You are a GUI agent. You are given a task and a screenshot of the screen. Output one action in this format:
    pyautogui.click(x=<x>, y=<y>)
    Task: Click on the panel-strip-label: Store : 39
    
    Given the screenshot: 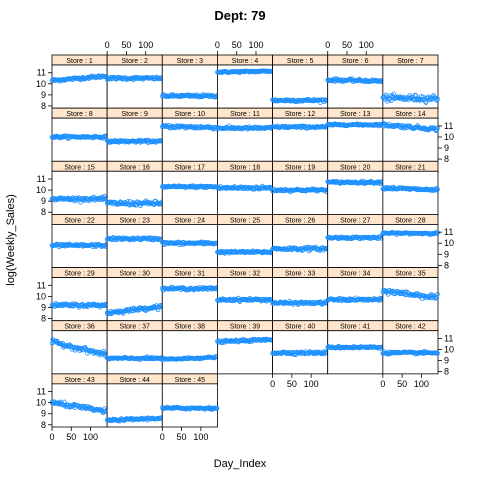 What is the action you would take?
    pyautogui.click(x=245, y=327)
    